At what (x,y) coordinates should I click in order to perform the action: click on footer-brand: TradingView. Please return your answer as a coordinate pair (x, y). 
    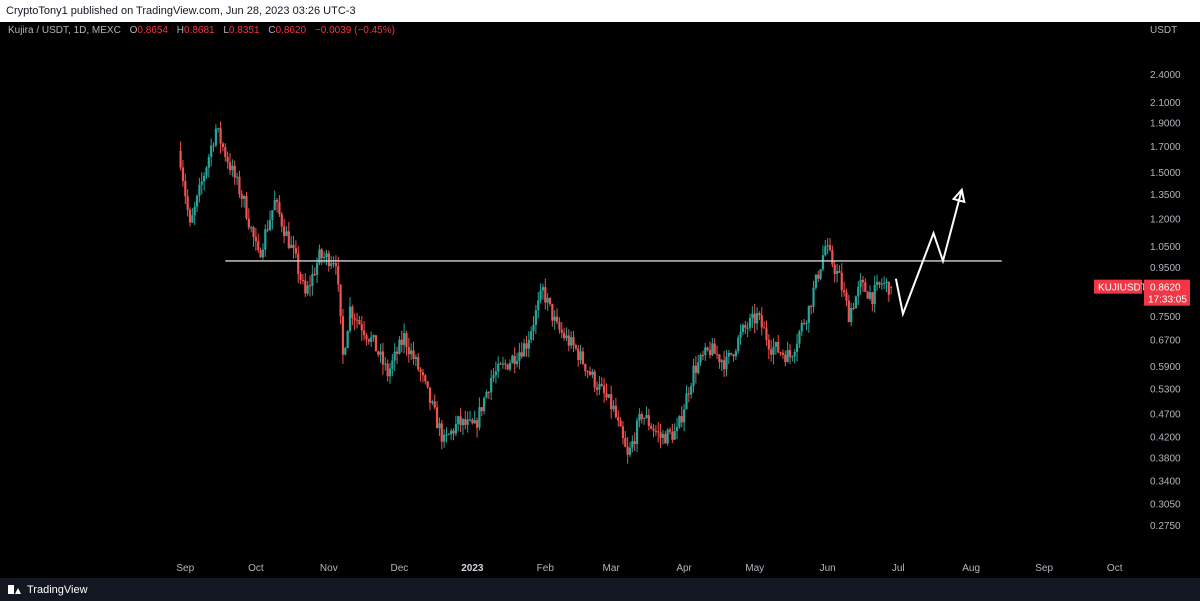
    Looking at the image, I should click on (57, 589).